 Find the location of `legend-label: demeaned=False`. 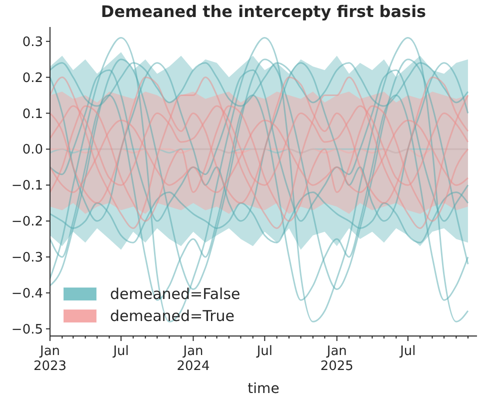

legend-label: demeaned=False is located at coordinates (175, 294).